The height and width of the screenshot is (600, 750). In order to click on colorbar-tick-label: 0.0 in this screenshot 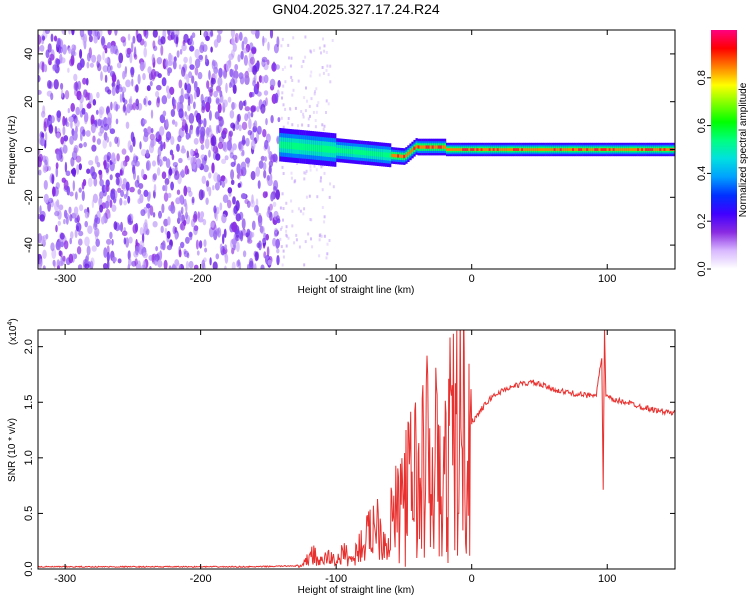, I will do `click(702, 268)`.